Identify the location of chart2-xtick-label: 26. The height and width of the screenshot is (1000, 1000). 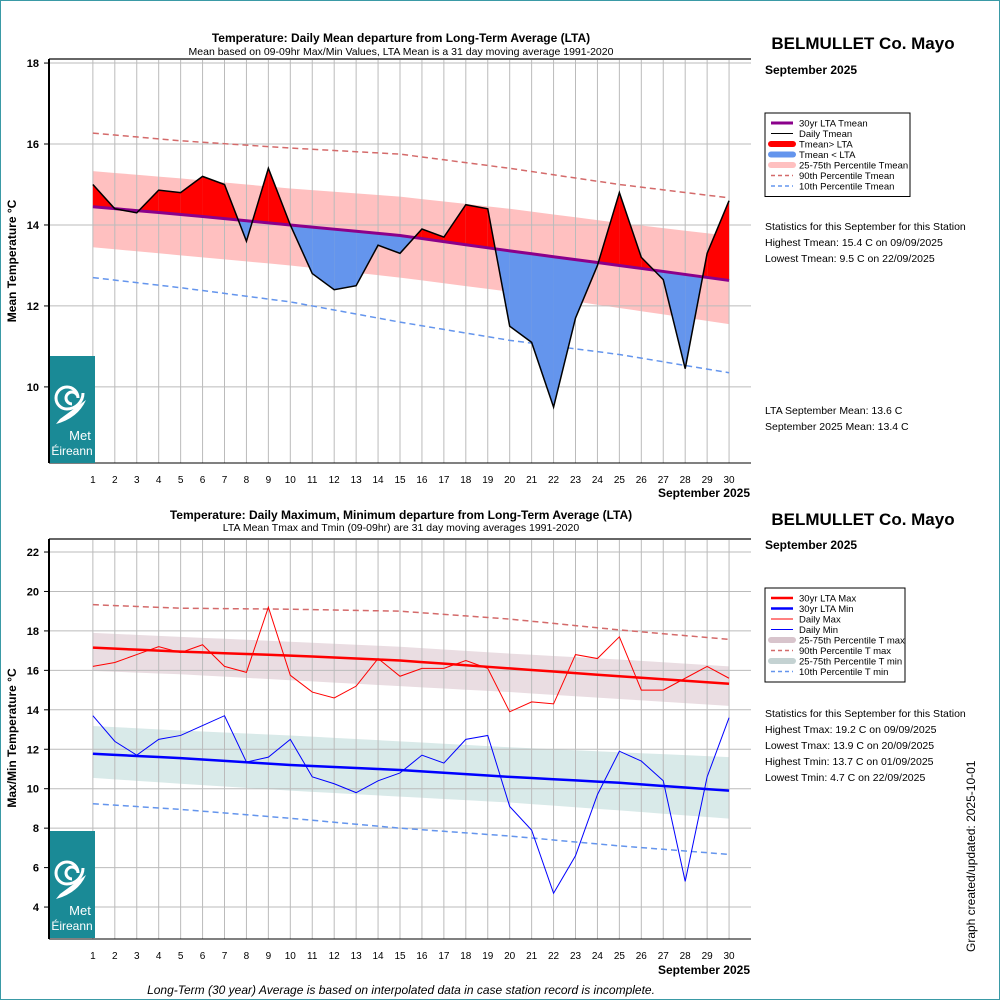
(642, 956).